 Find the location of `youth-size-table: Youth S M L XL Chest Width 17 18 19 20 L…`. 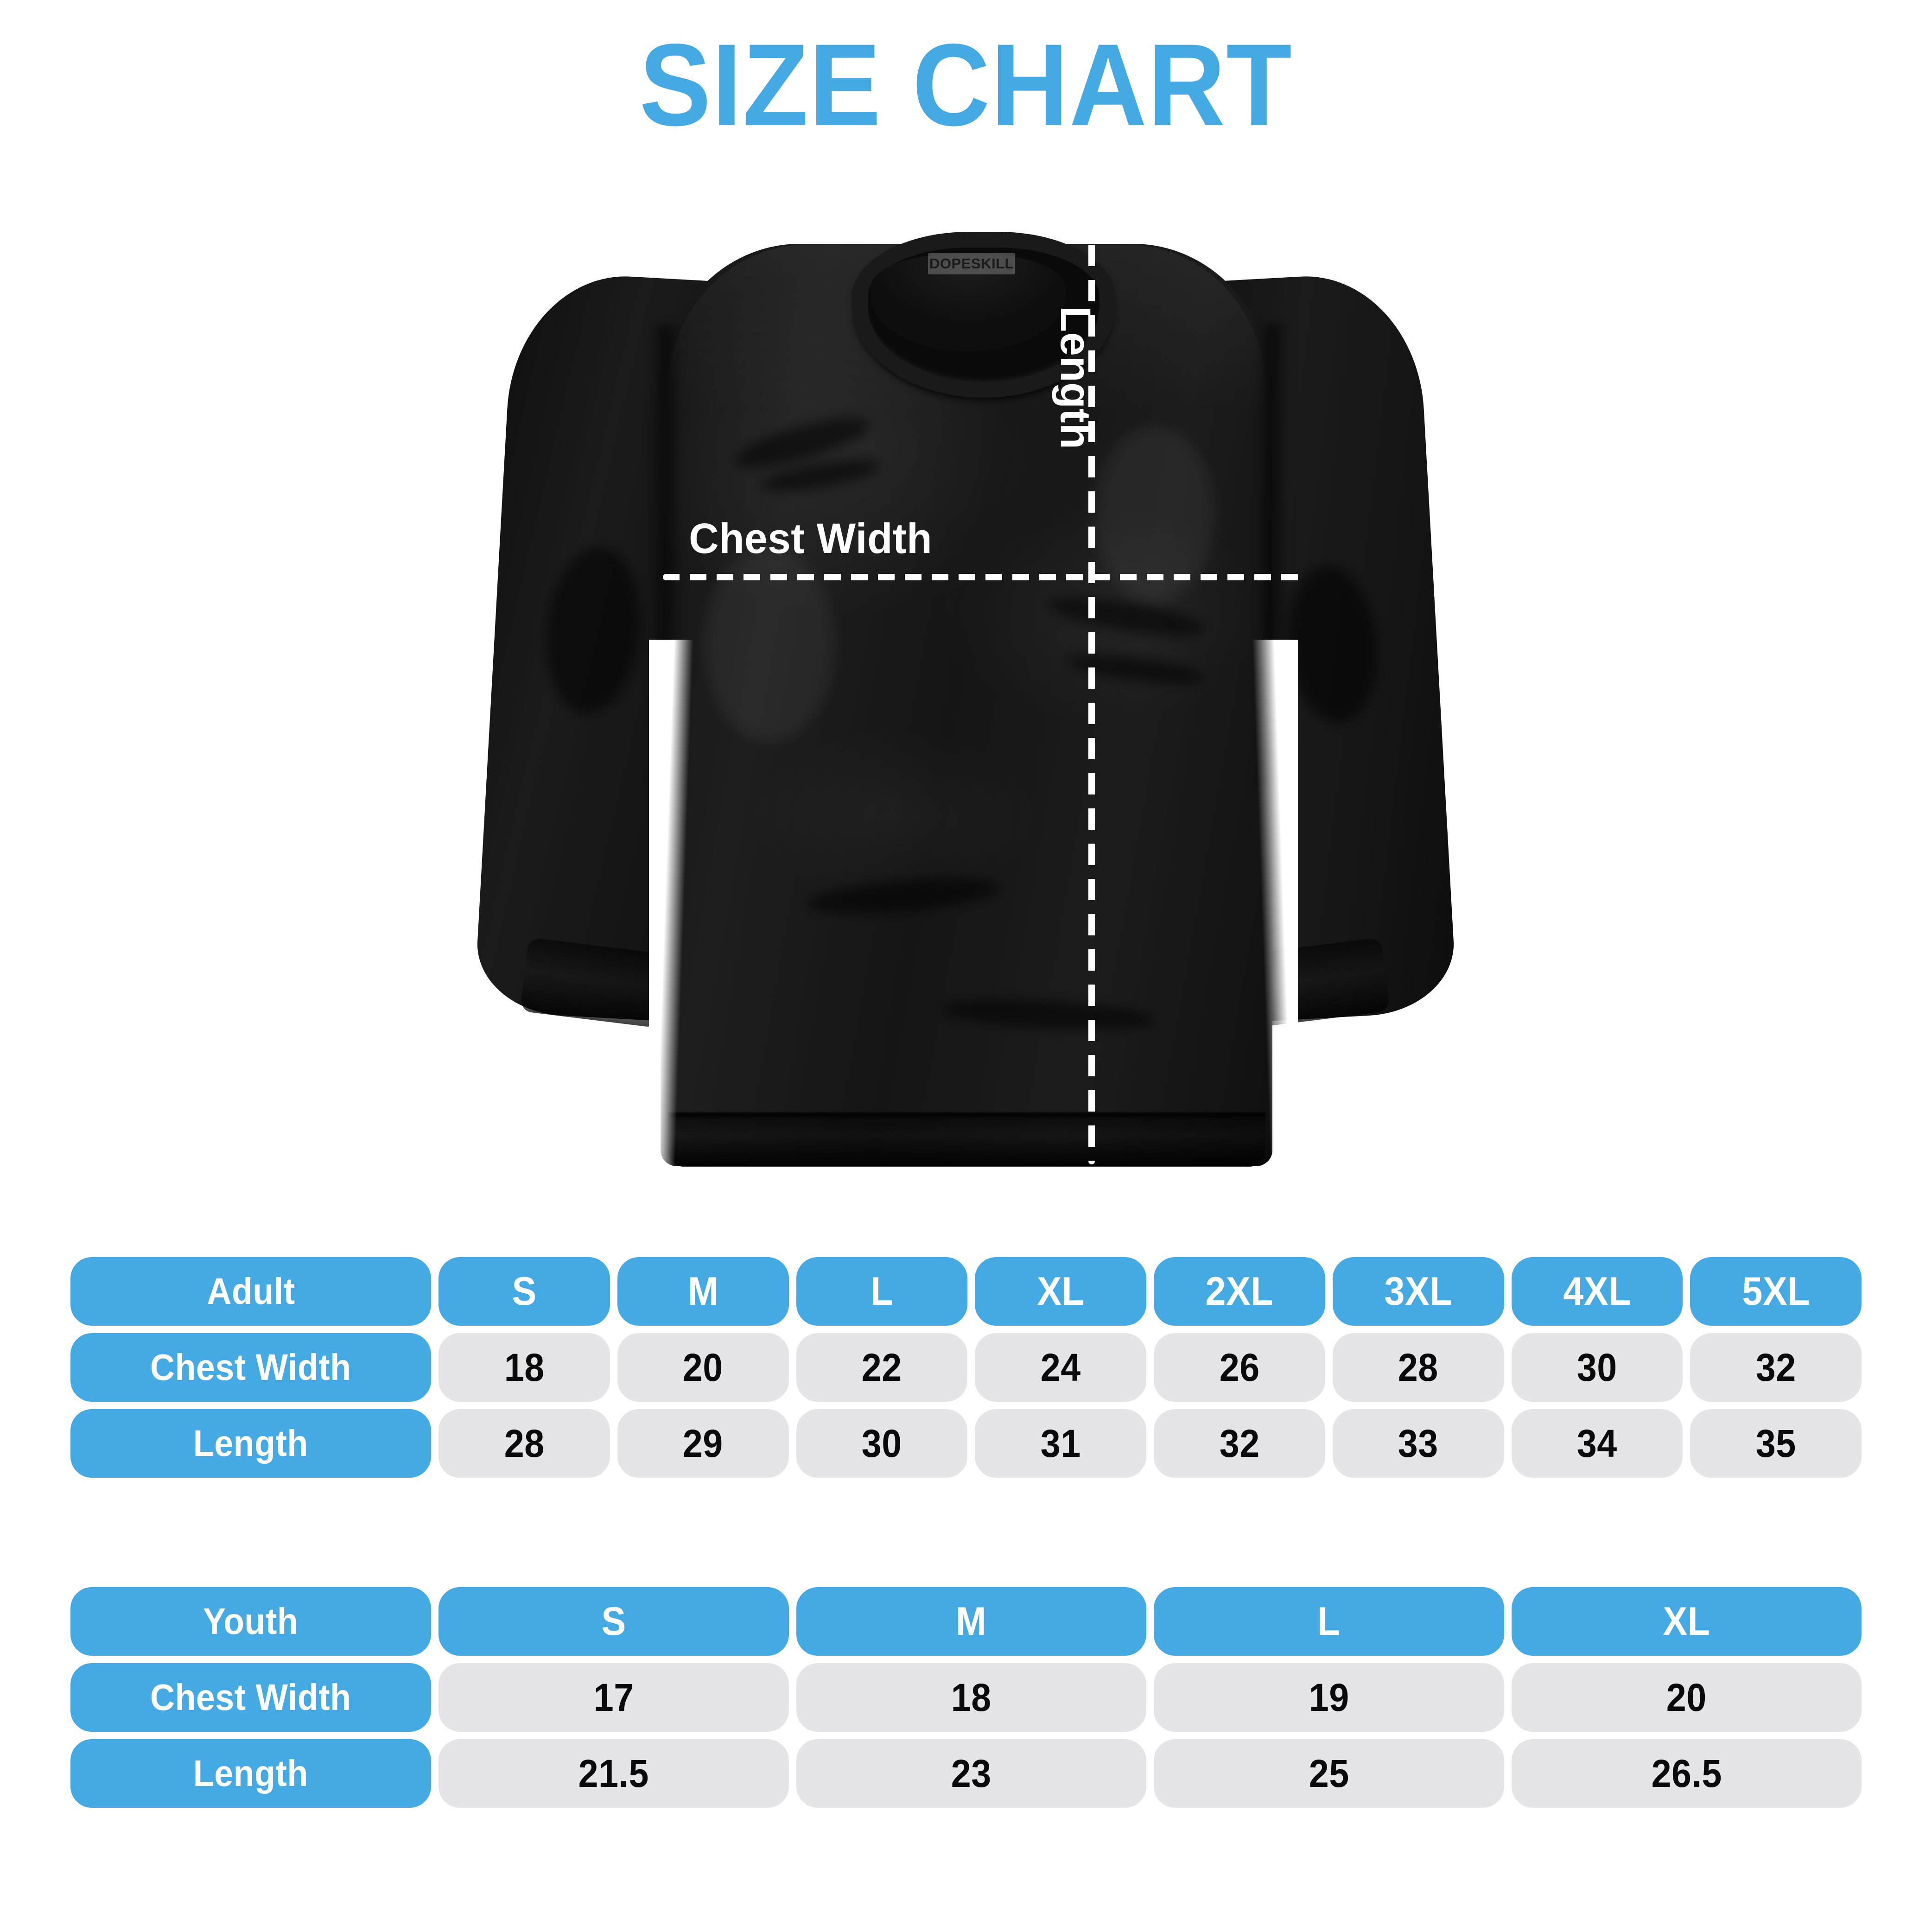

youth-size-table: Youth S M L XL Chest Width 17 18 19 20 L… is located at coordinates (966, 1697).